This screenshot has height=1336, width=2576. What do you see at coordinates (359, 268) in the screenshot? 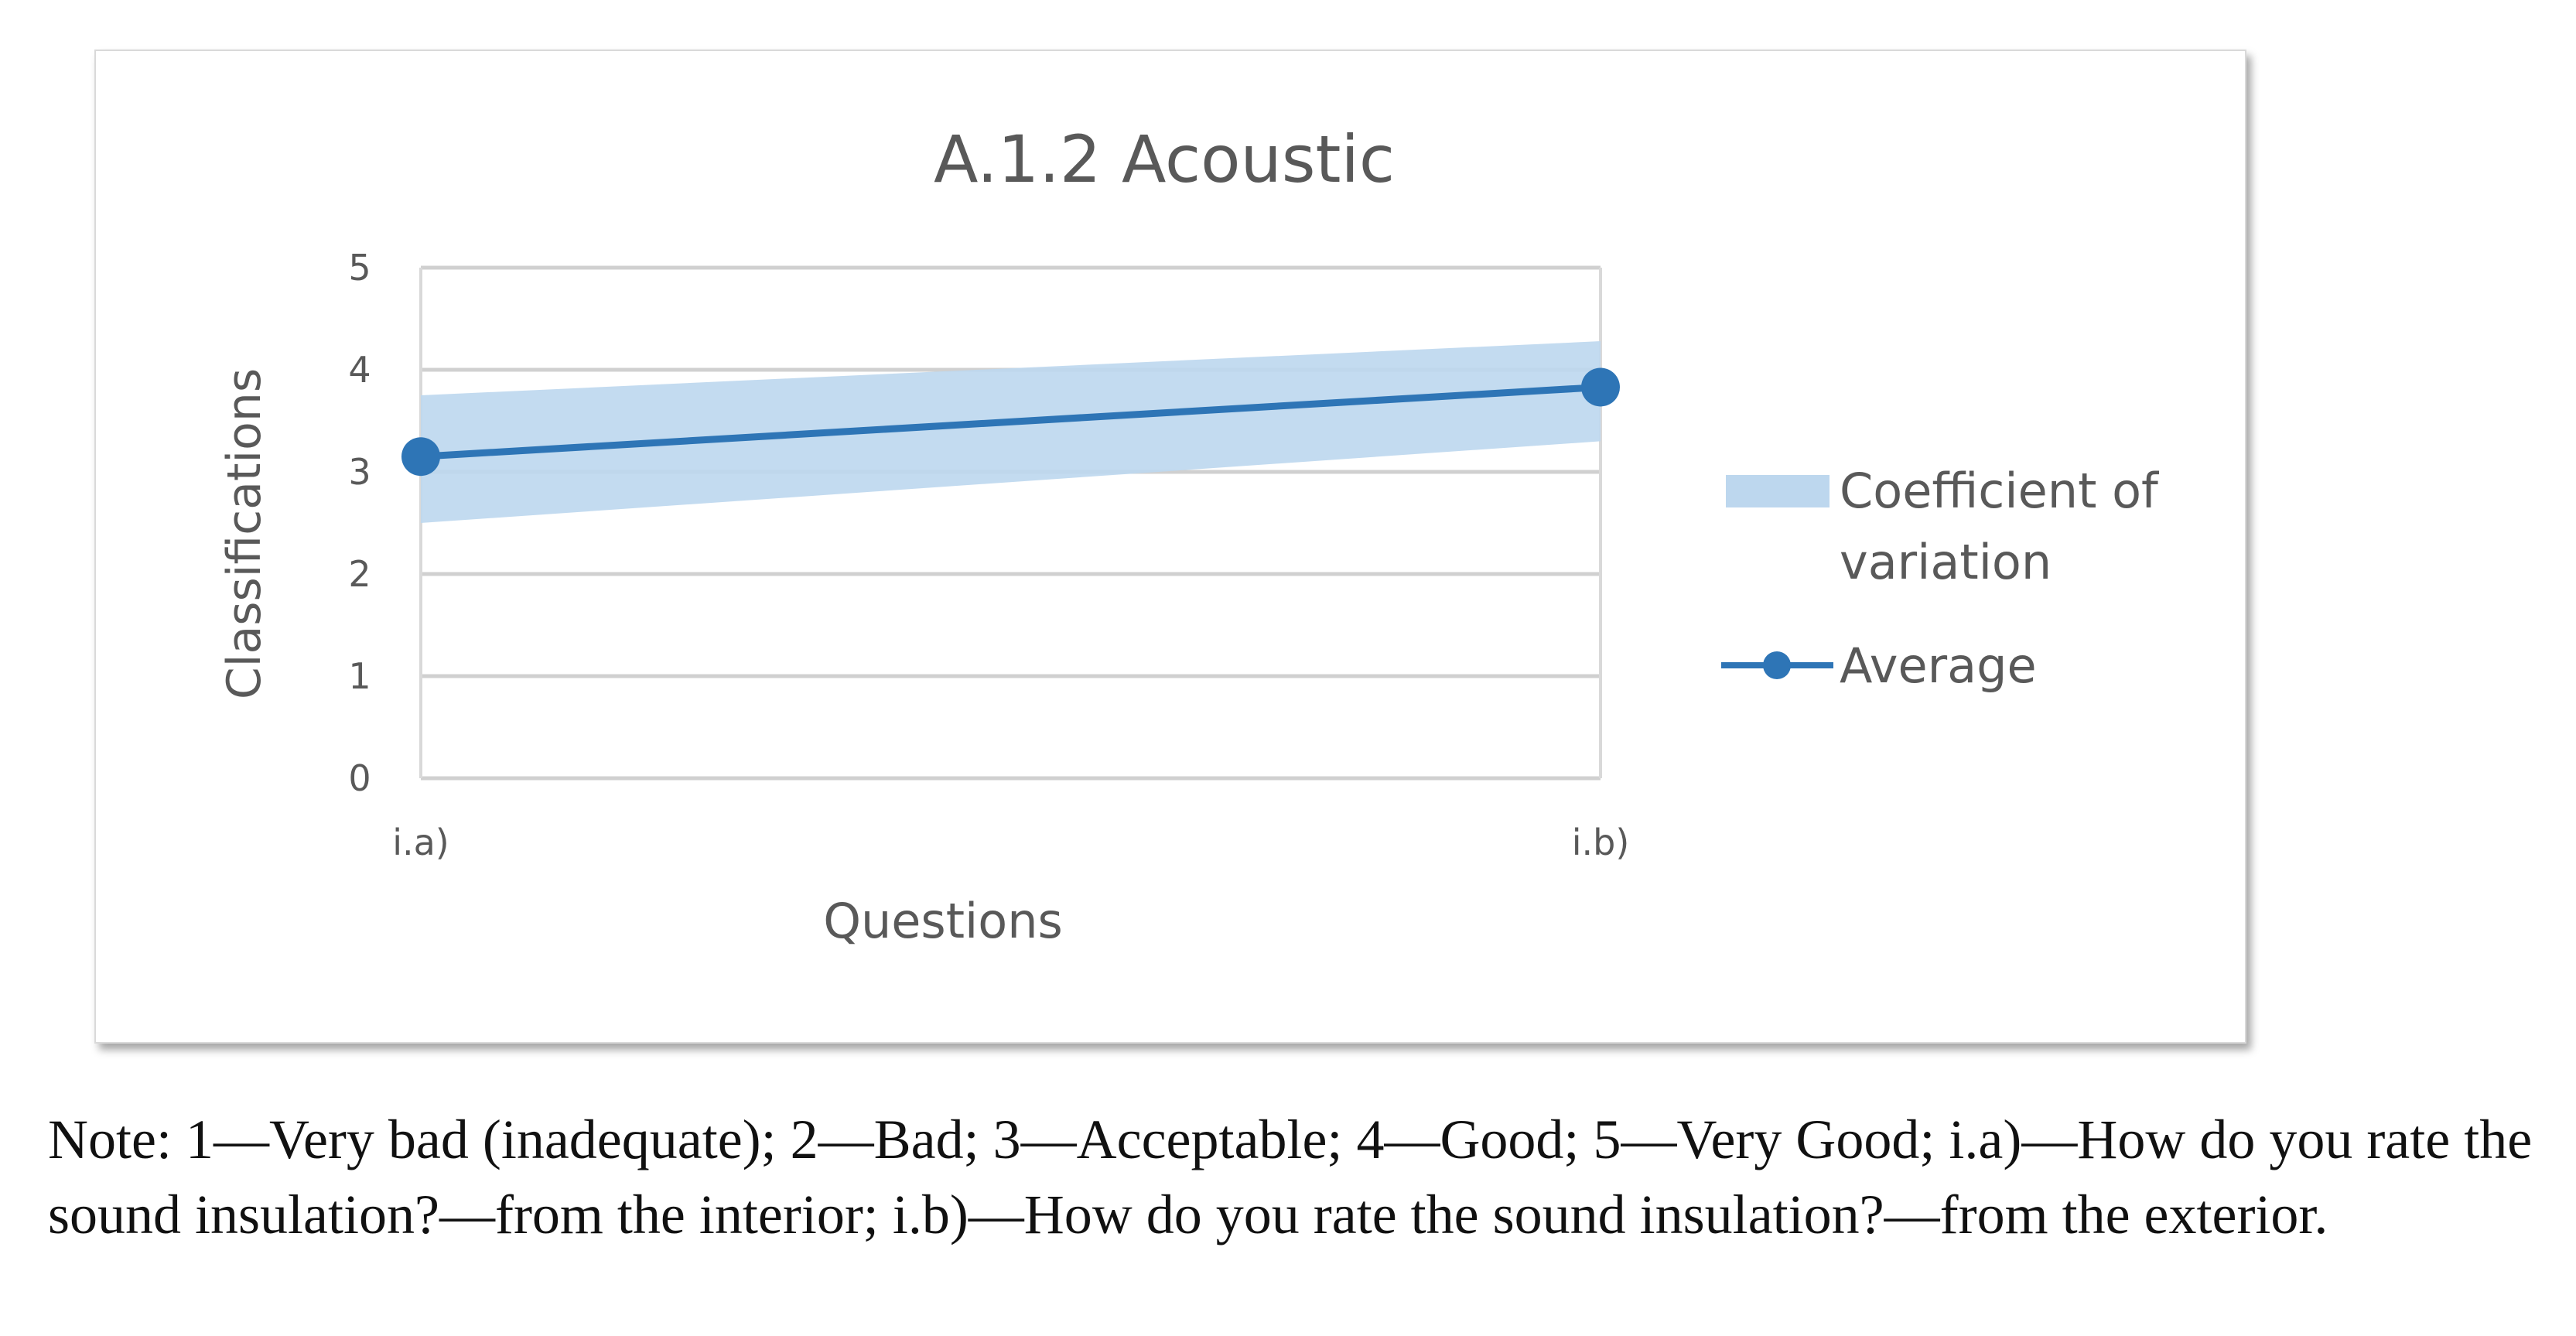
I see `y-tick-label: 5` at bounding box center [359, 268].